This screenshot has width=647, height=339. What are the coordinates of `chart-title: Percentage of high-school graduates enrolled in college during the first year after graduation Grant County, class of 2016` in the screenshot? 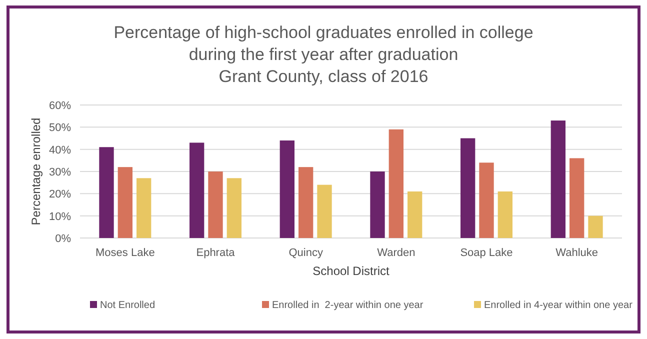 It's located at (324, 54).